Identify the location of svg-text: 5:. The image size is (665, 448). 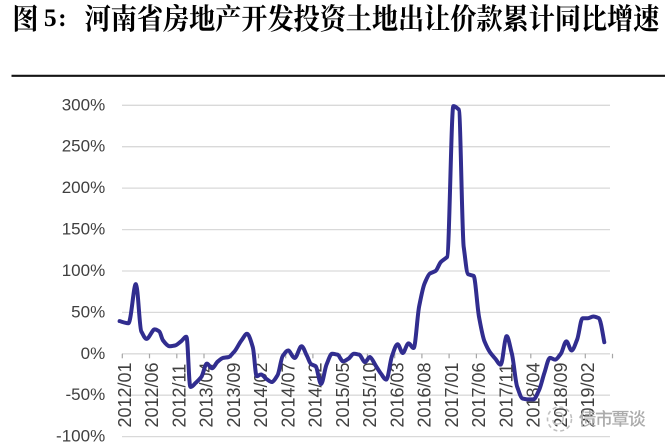
(56, 17).